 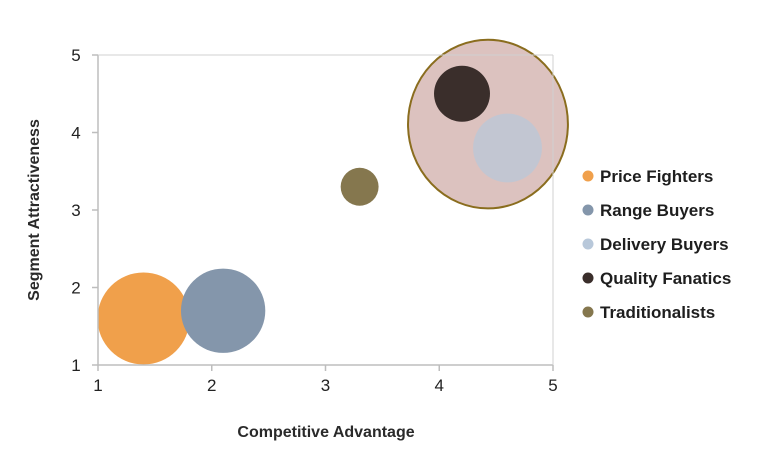 What do you see at coordinates (359, 186) in the screenshot?
I see `bubble-traditionalists` at bounding box center [359, 186].